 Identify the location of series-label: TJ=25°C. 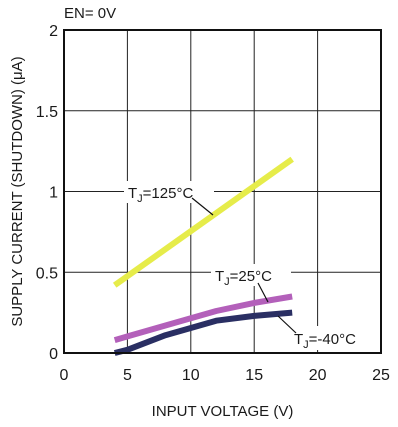
(243, 278).